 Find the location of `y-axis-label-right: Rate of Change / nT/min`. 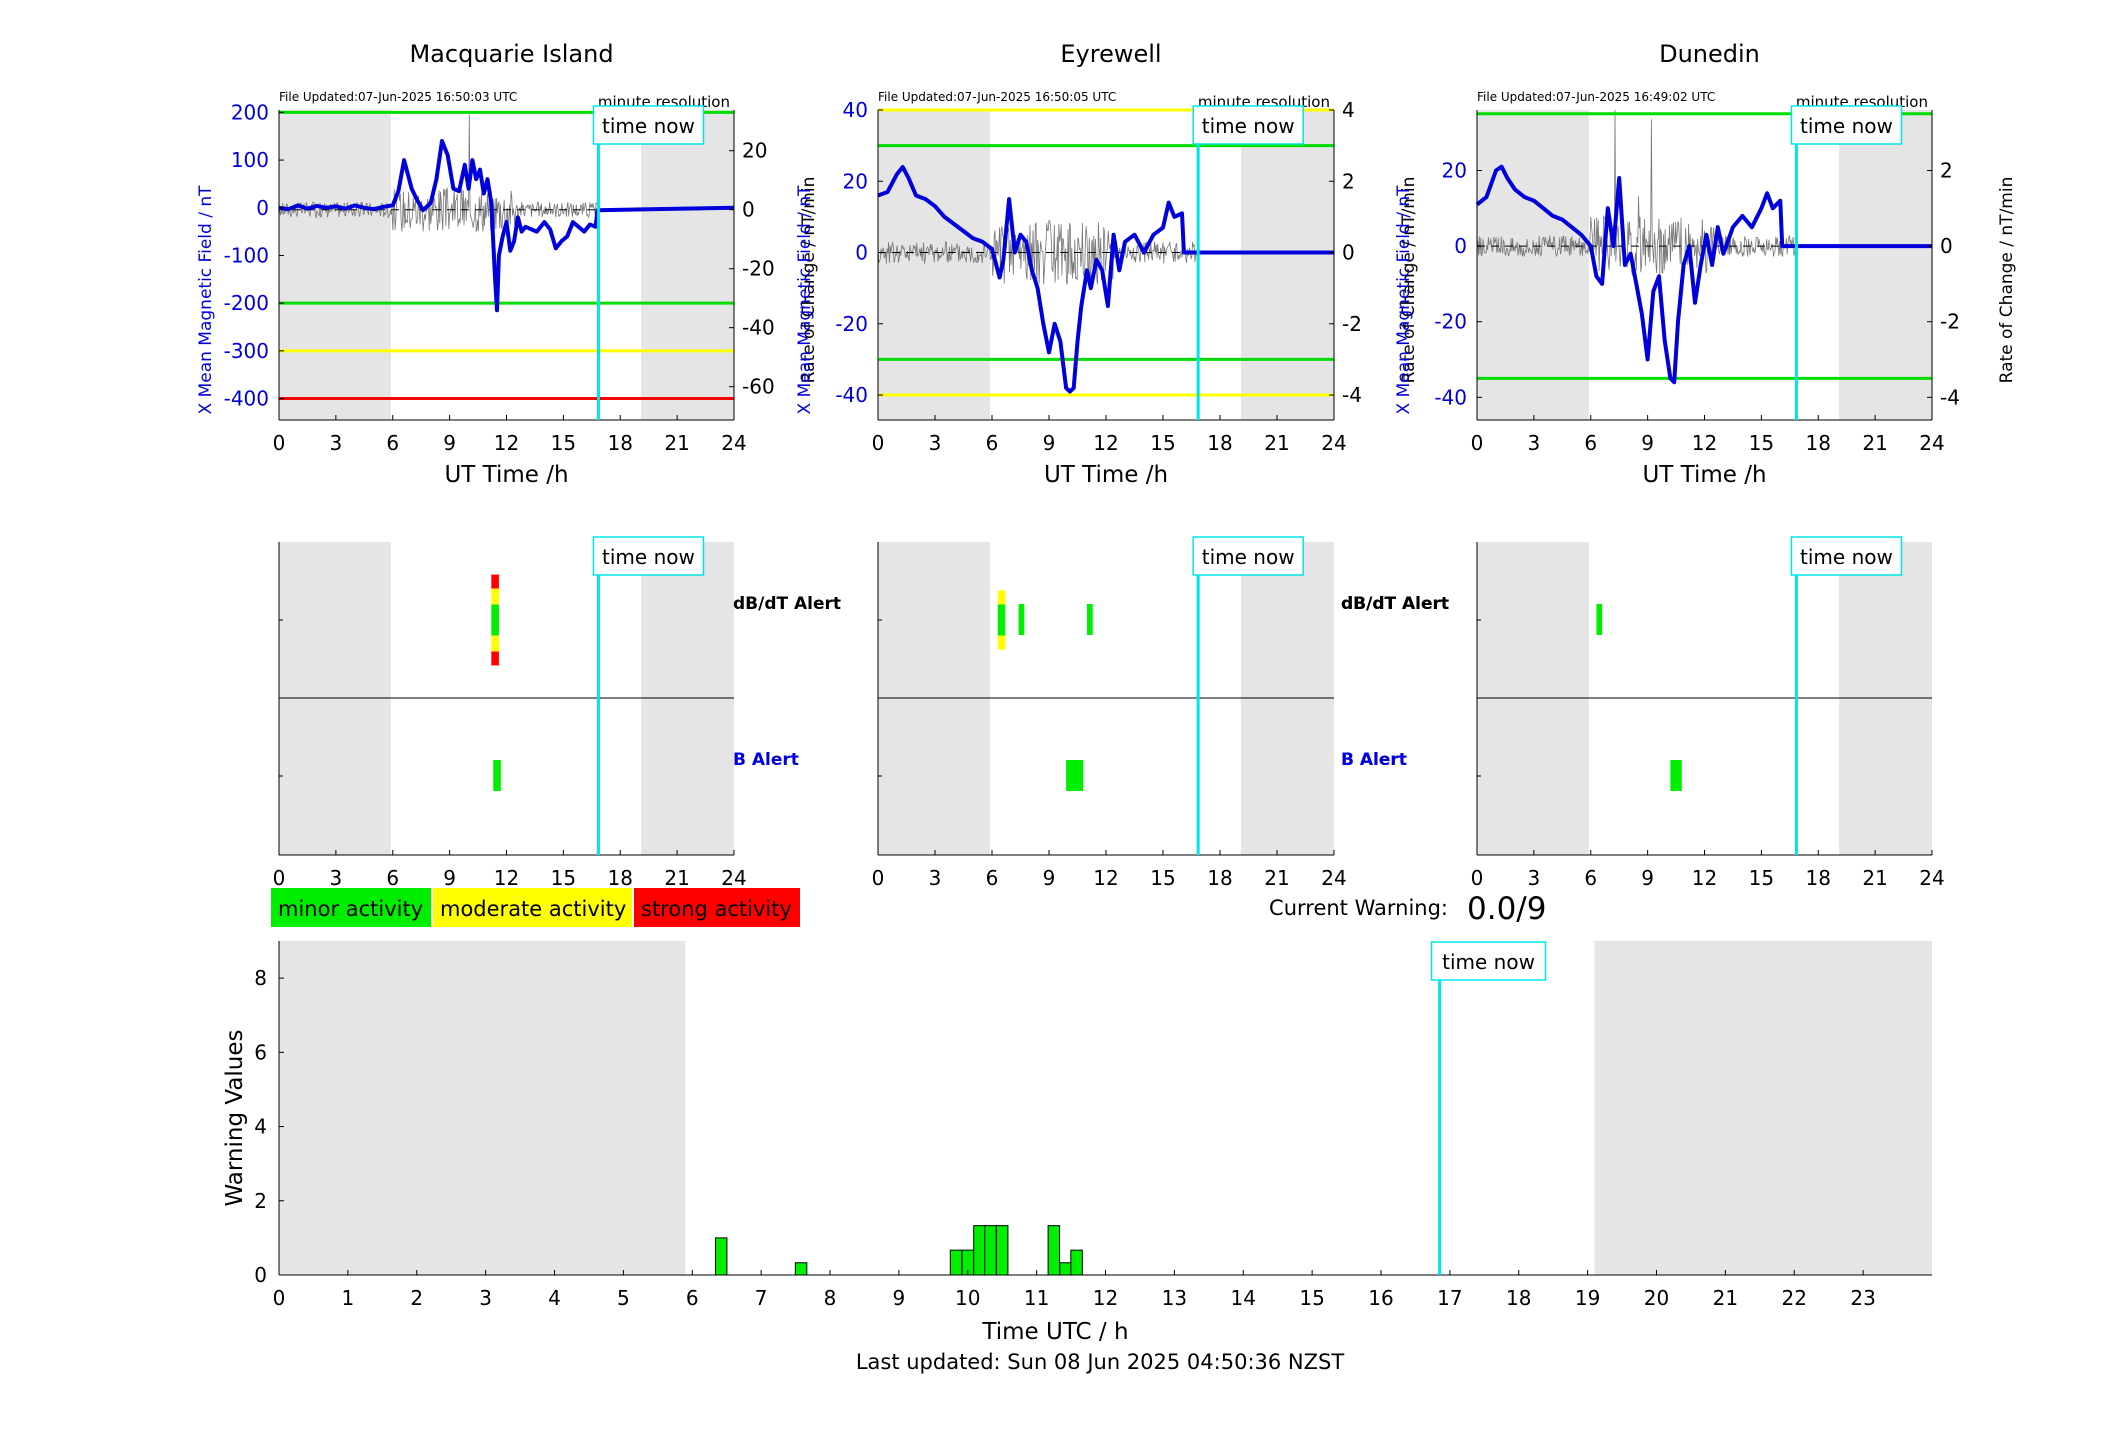

y-axis-label-right: Rate of Change / nT/min is located at coordinates (809, 280).